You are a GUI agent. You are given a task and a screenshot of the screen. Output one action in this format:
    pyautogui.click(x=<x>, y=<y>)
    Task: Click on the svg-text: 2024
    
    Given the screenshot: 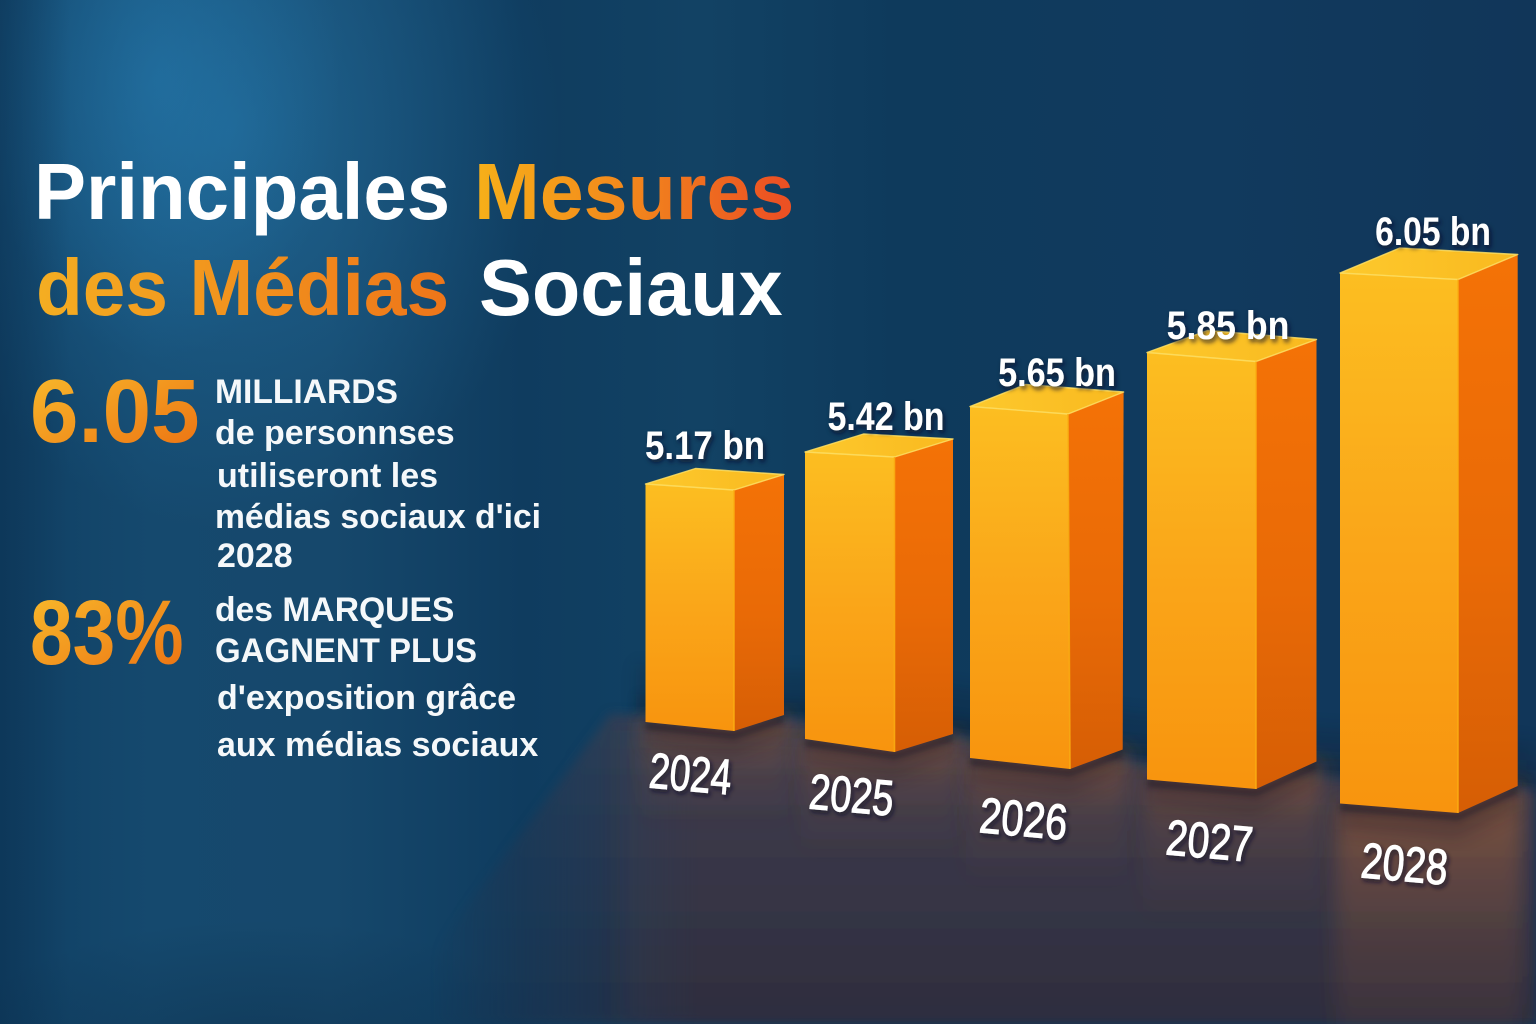 What is the action you would take?
    pyautogui.click(x=690, y=774)
    